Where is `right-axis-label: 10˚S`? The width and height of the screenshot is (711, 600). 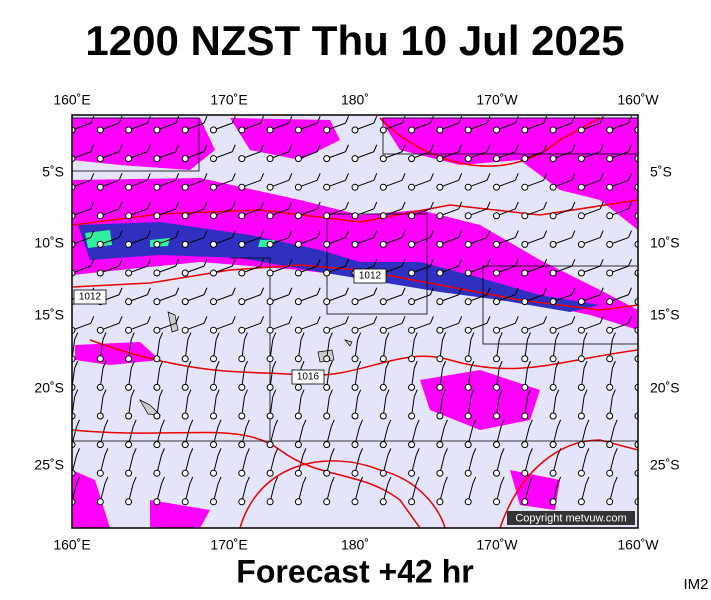
right-axis-label: 10˚S is located at coordinates (665, 243).